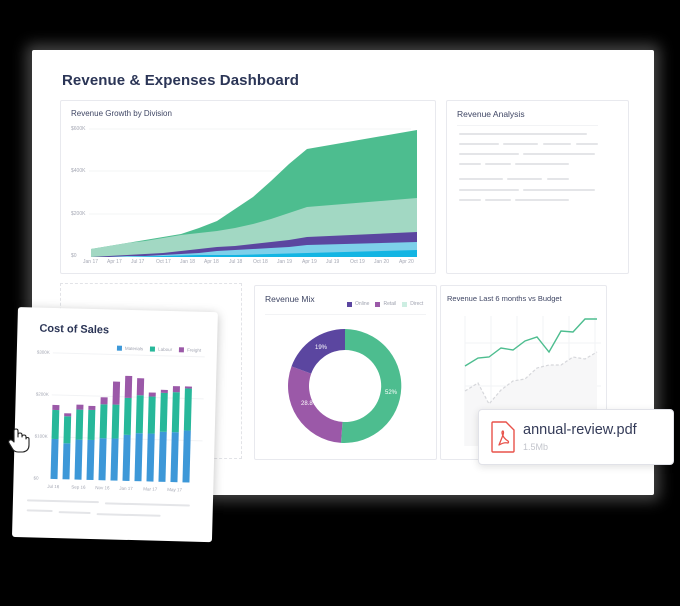 The image size is (680, 606). What do you see at coordinates (236, 262) in the screenshot?
I see `x-tick: Jul 18` at bounding box center [236, 262].